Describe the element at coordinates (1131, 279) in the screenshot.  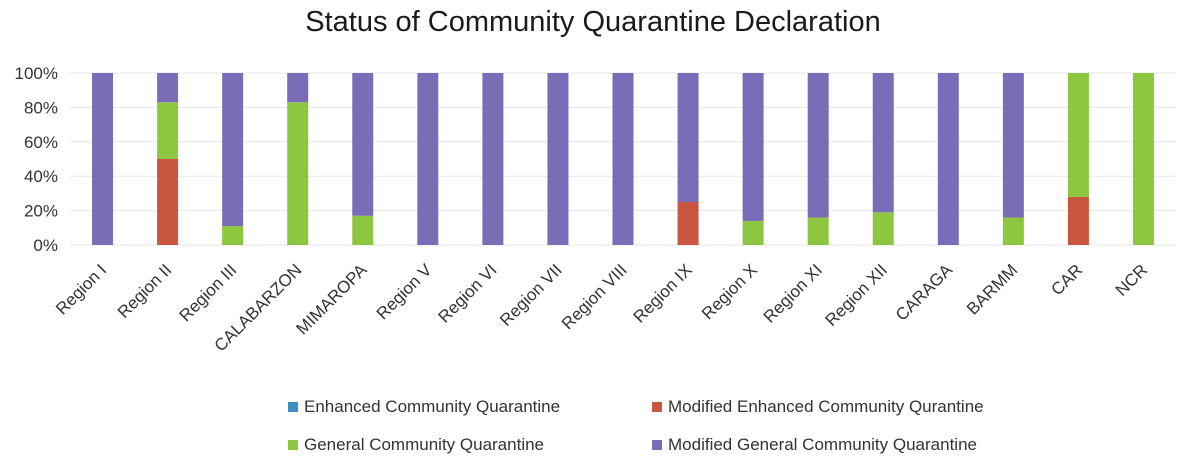
I see `x-tick-label: NCR` at that location.